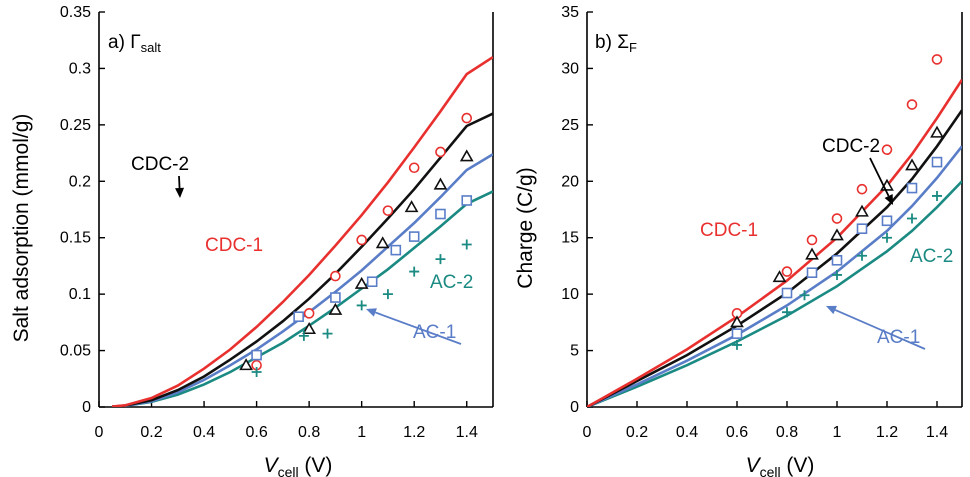 This screenshot has width=970, height=477. I want to click on panel-a-y-tick-label: 0.1, so click(80, 294).